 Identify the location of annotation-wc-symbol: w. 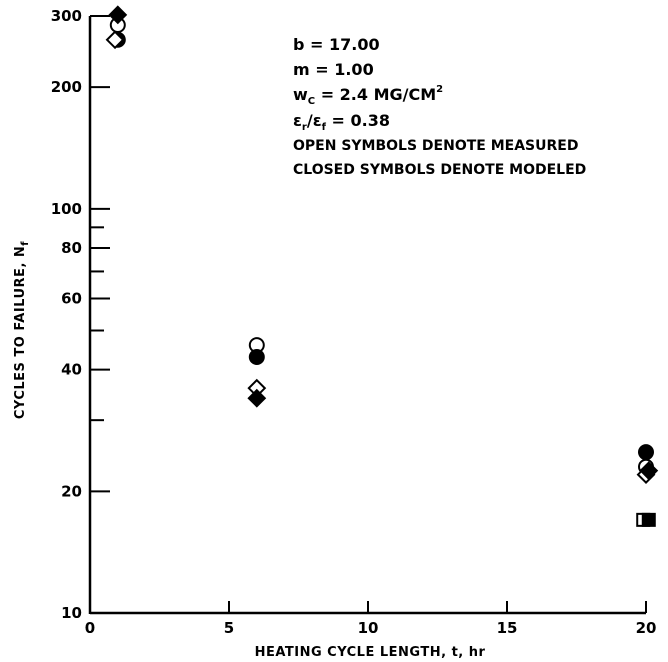
(300, 94).